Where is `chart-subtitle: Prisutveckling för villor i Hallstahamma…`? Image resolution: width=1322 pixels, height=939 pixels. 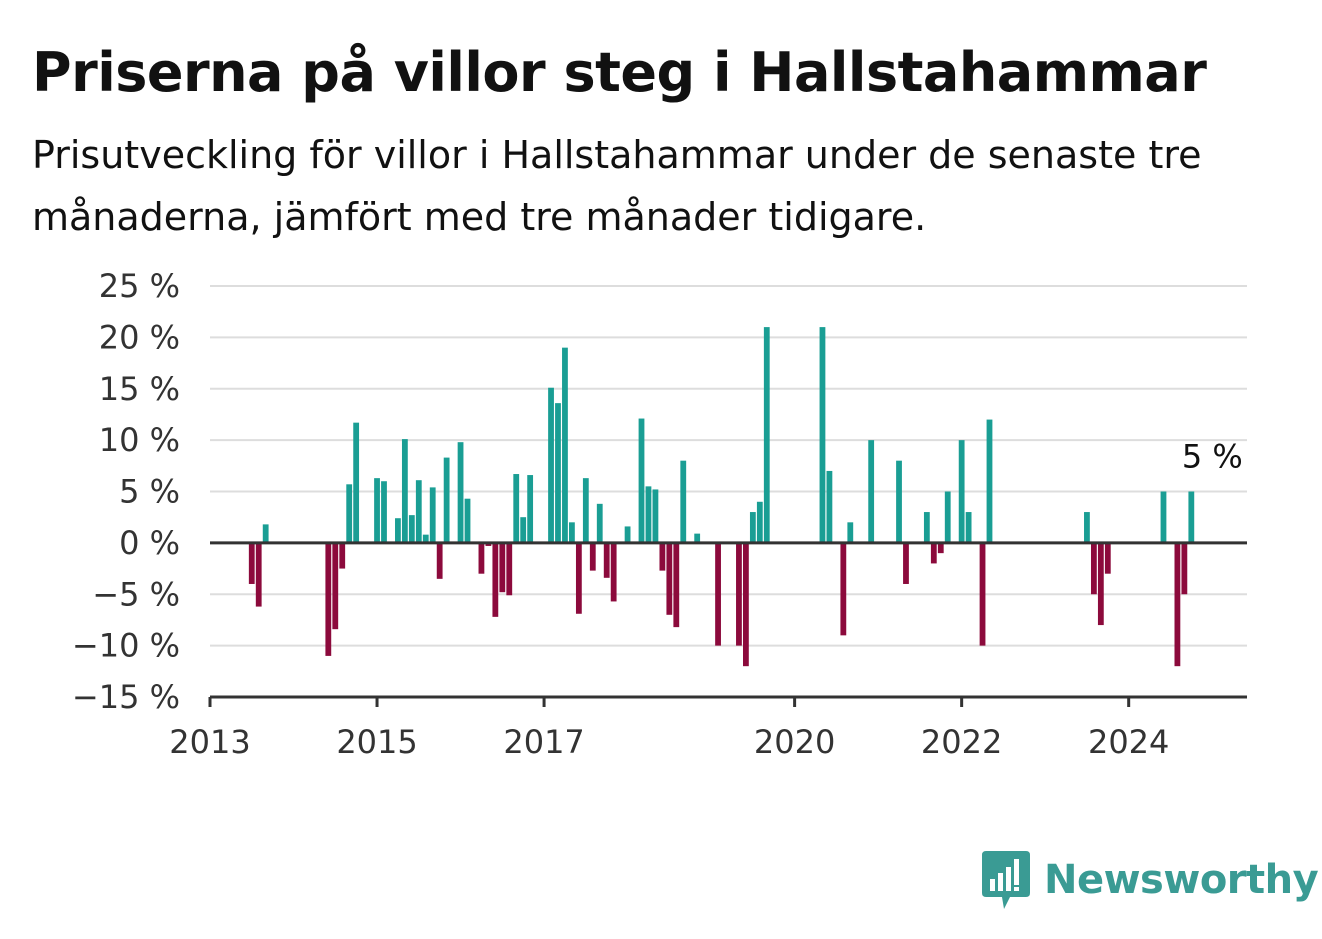 chart-subtitle: Prisutveckling för villor i Hallstahamma… is located at coordinates (617, 186).